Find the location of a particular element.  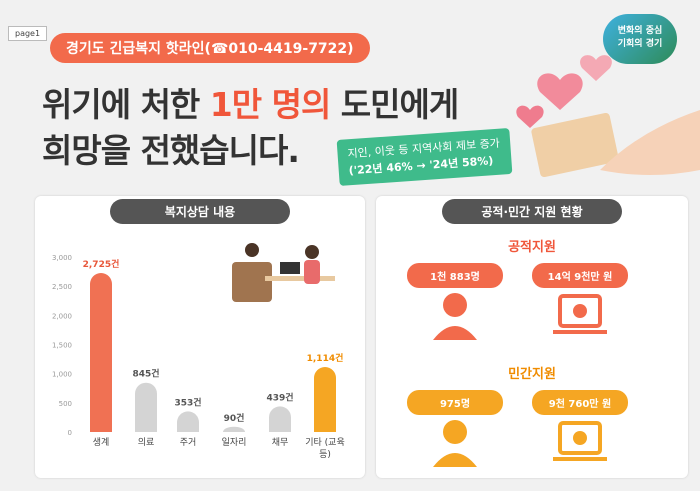

y-tick-label: 1,000 is located at coordinates (62, 375).